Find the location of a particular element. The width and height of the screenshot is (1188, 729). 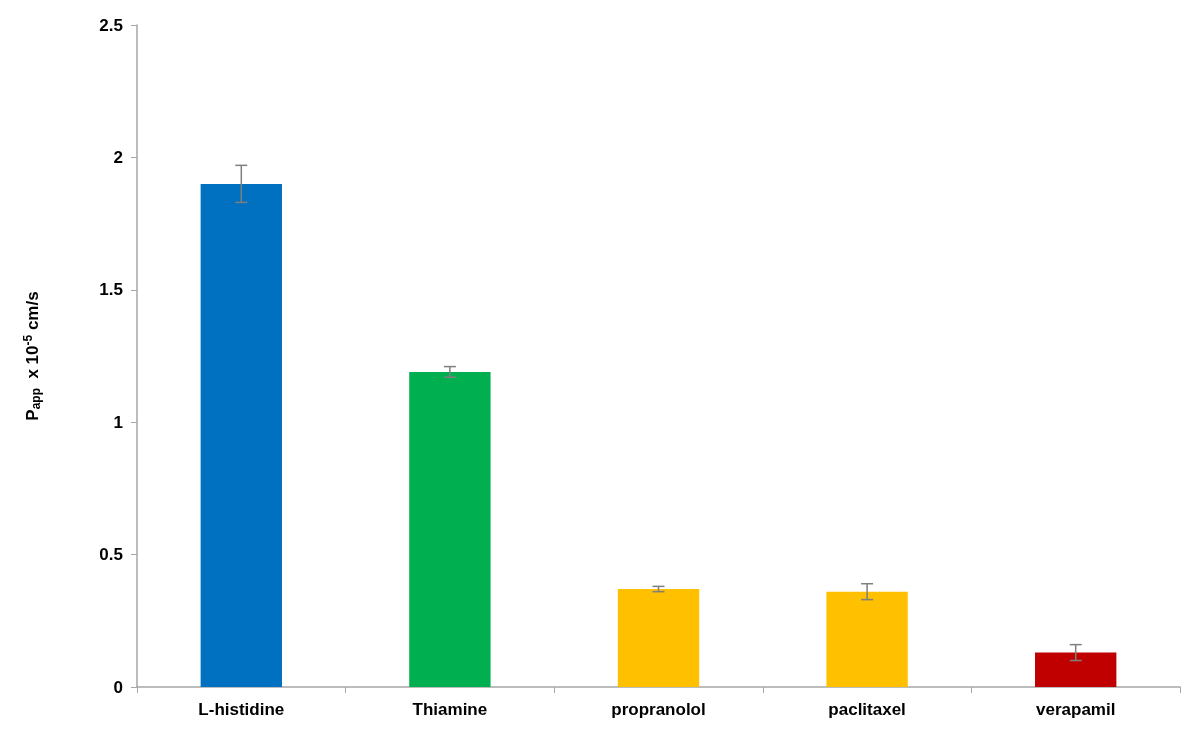

y-tick-label: 1 is located at coordinates (118, 422).